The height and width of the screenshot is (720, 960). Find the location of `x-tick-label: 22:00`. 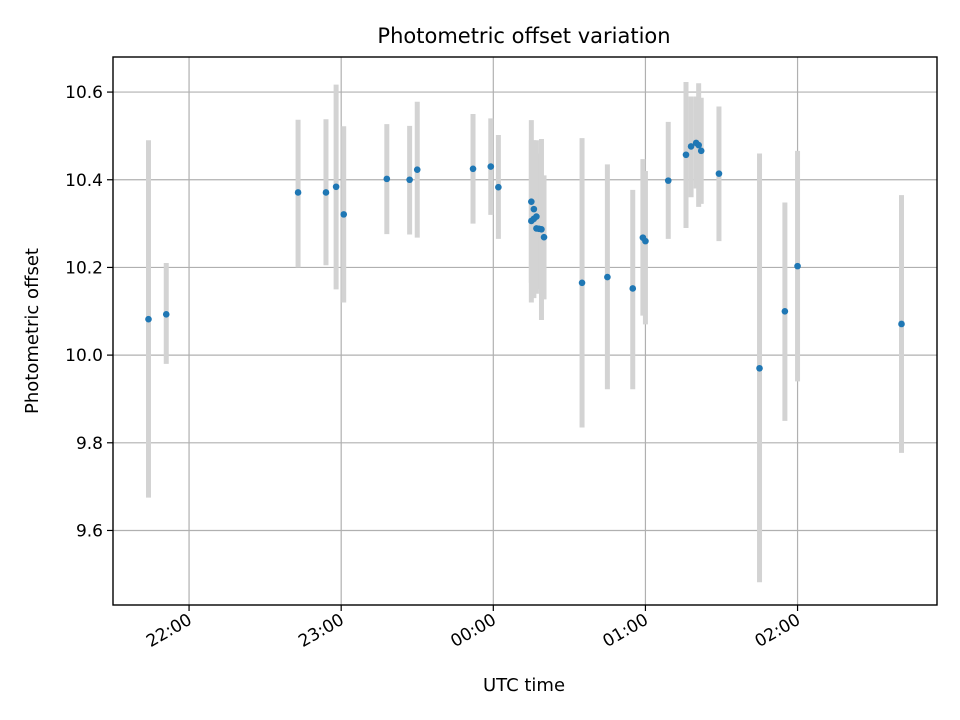

x-tick-label: 22:00 is located at coordinates (169, 631).